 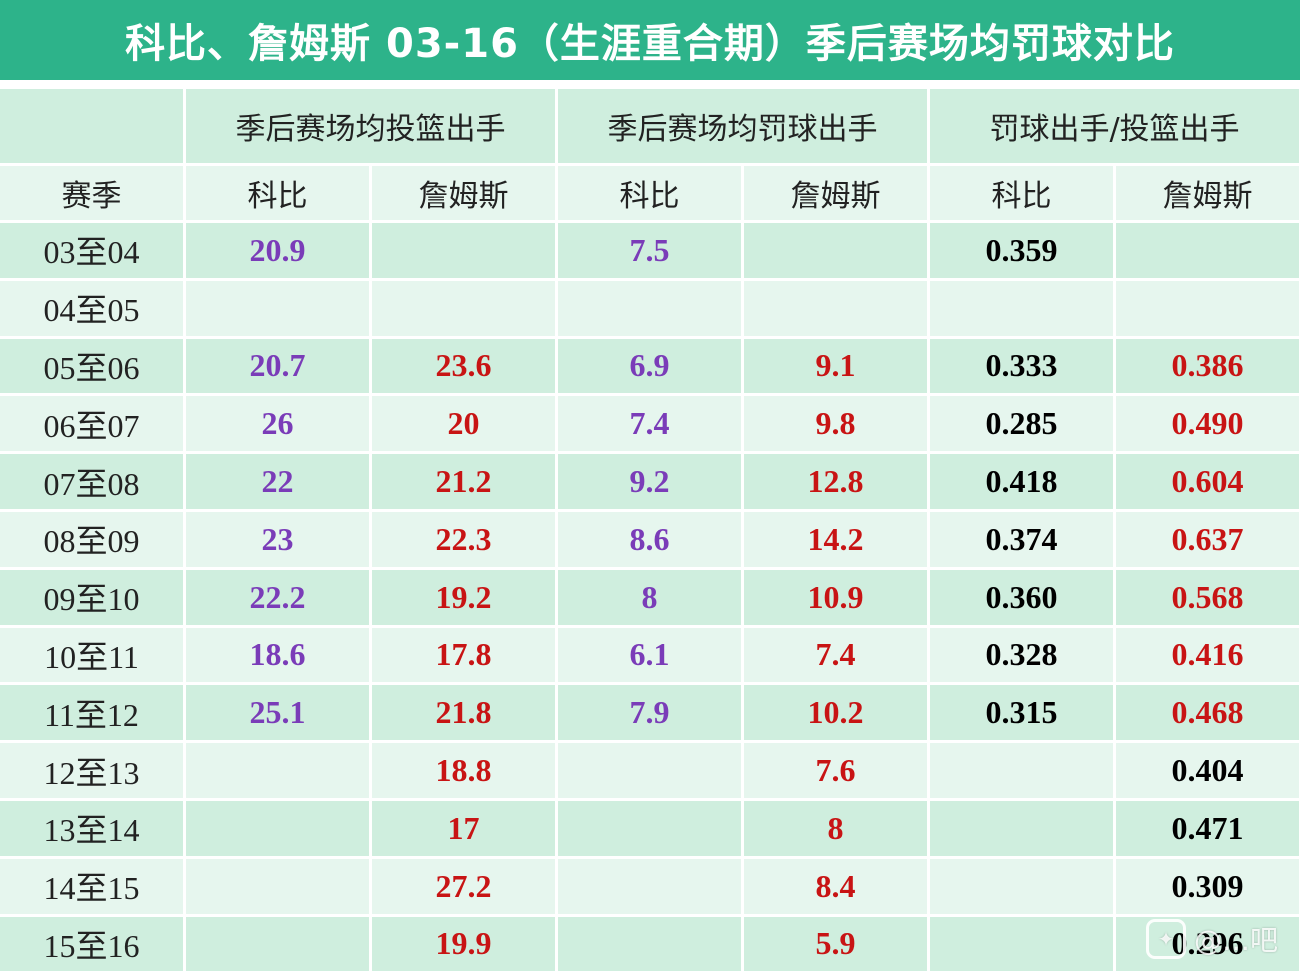 I want to click on header-group-row: 季后赛场均投篮出手 季后赛场均罚球出手 罚球出手/投篮出手, so click(x=650, y=126).